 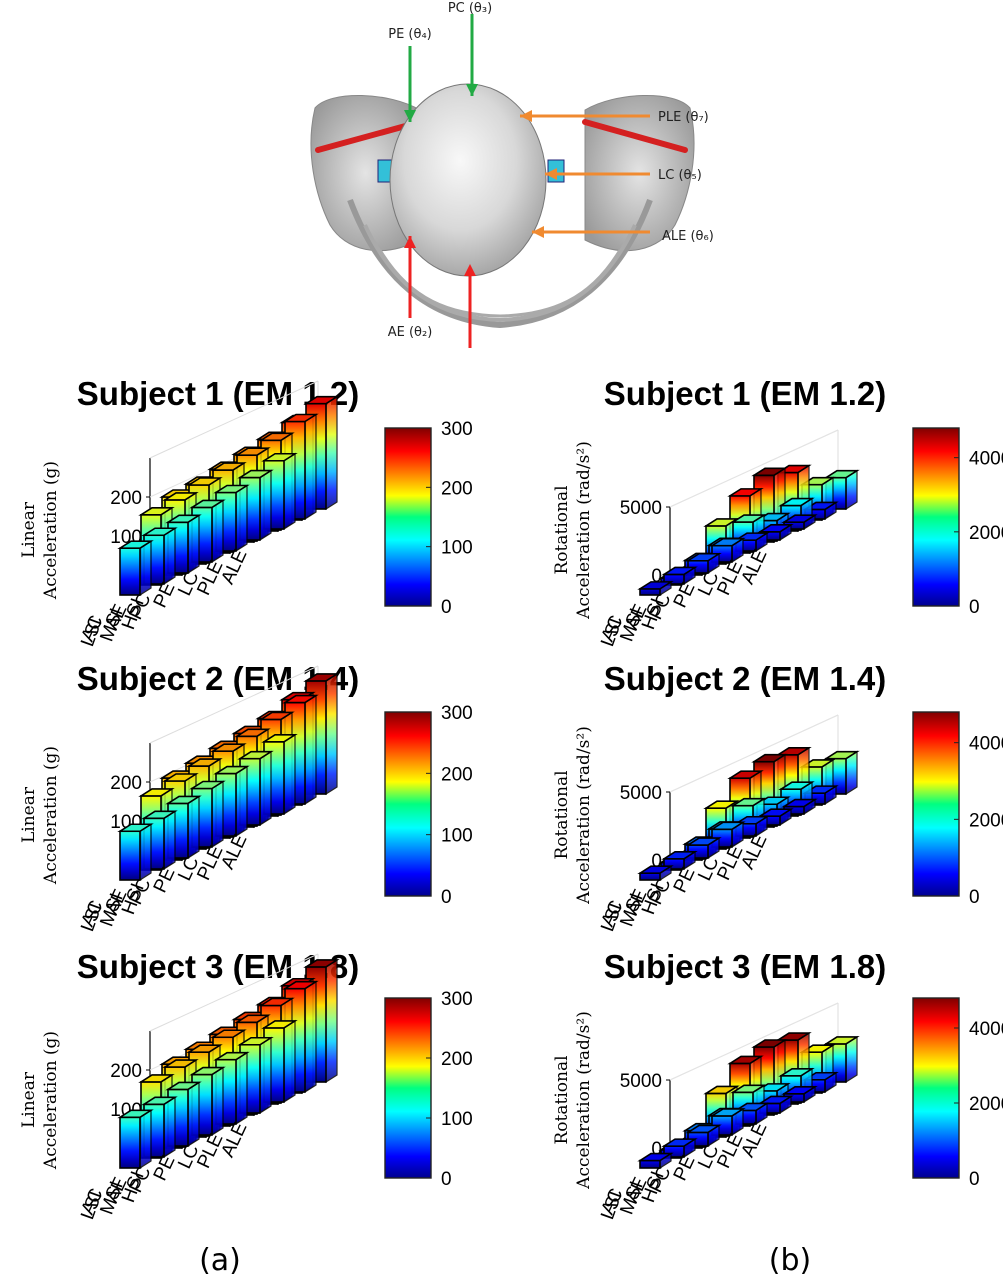 What do you see at coordinates (410, 34) in the screenshot?
I see `impact-label-pe: PE (θ₄)` at bounding box center [410, 34].